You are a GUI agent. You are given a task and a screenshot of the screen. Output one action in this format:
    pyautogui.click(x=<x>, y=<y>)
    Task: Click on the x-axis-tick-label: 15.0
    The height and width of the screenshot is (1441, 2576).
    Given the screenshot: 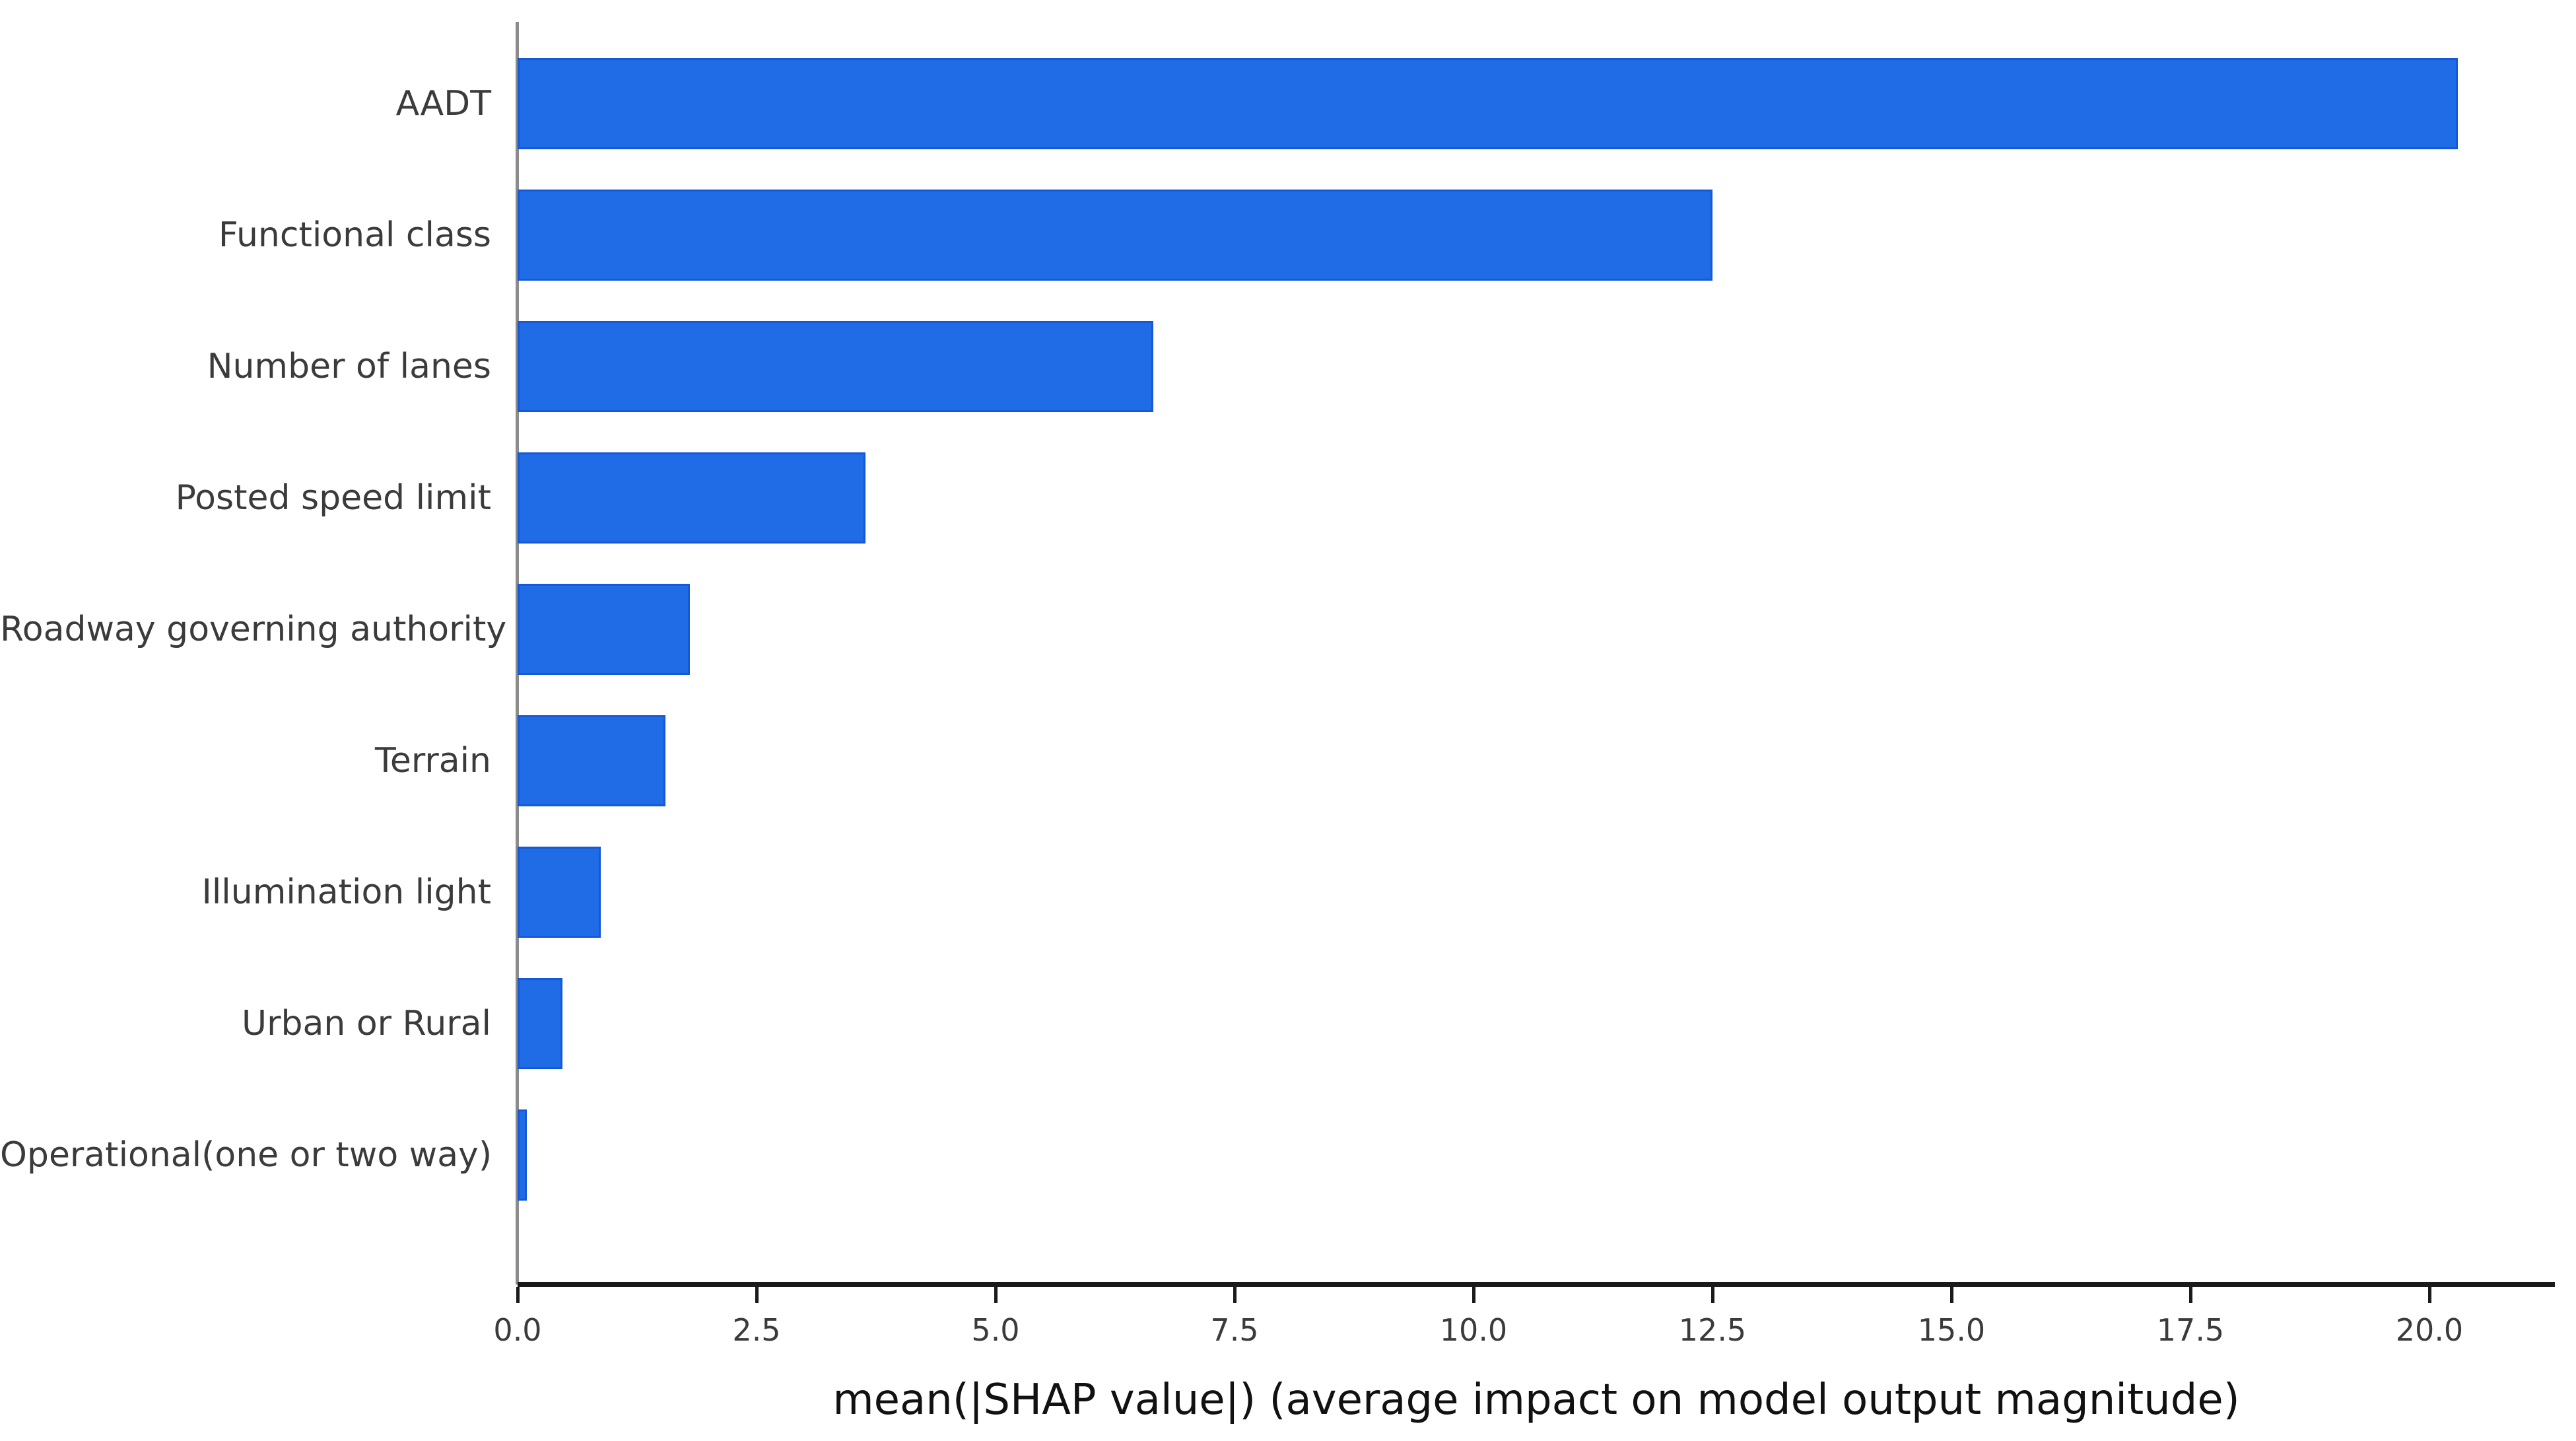 What is the action you would take?
    pyautogui.click(x=1952, y=1330)
    